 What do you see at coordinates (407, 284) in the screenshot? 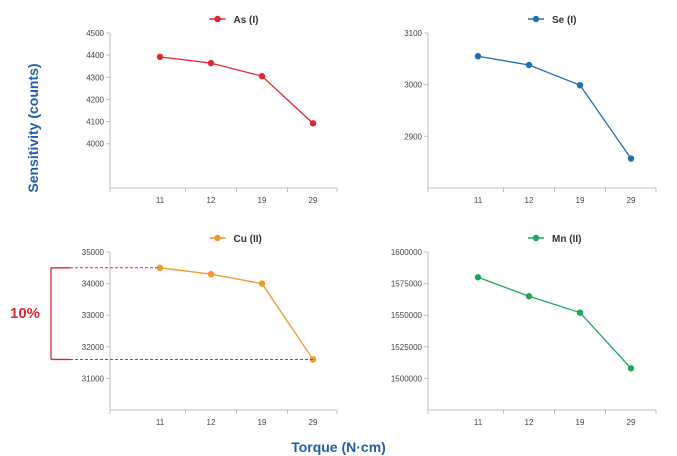
I see `y-tick-label: 1575000` at bounding box center [407, 284].